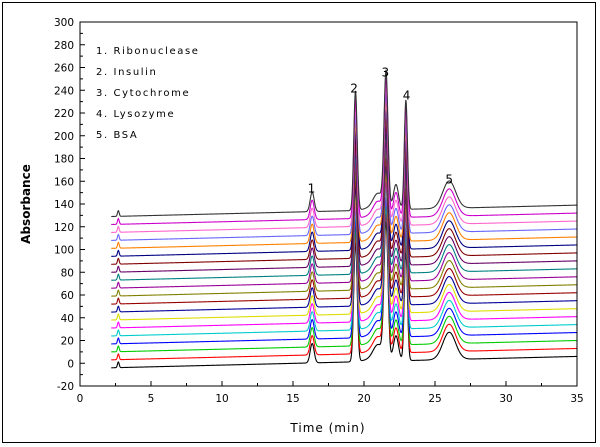  What do you see at coordinates (449, 180) in the screenshot?
I see `peak-label: 5` at bounding box center [449, 180].